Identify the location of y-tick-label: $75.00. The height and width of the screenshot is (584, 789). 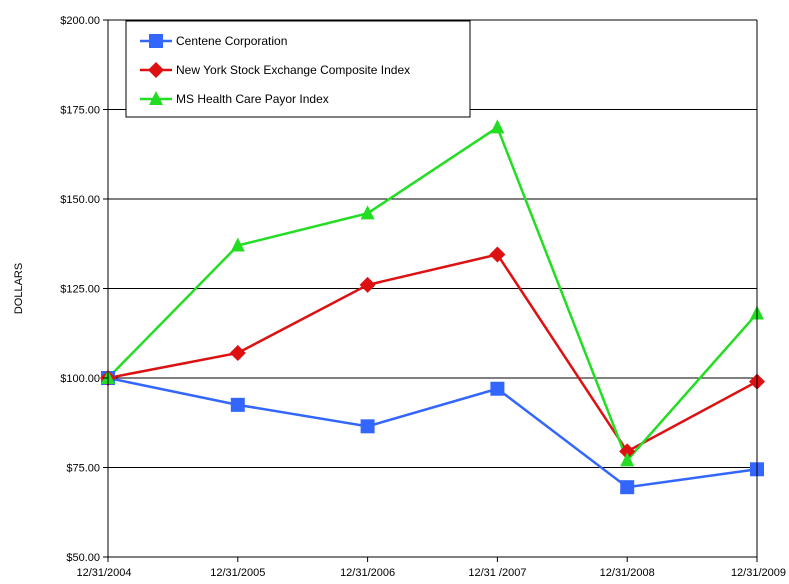
(83, 469).